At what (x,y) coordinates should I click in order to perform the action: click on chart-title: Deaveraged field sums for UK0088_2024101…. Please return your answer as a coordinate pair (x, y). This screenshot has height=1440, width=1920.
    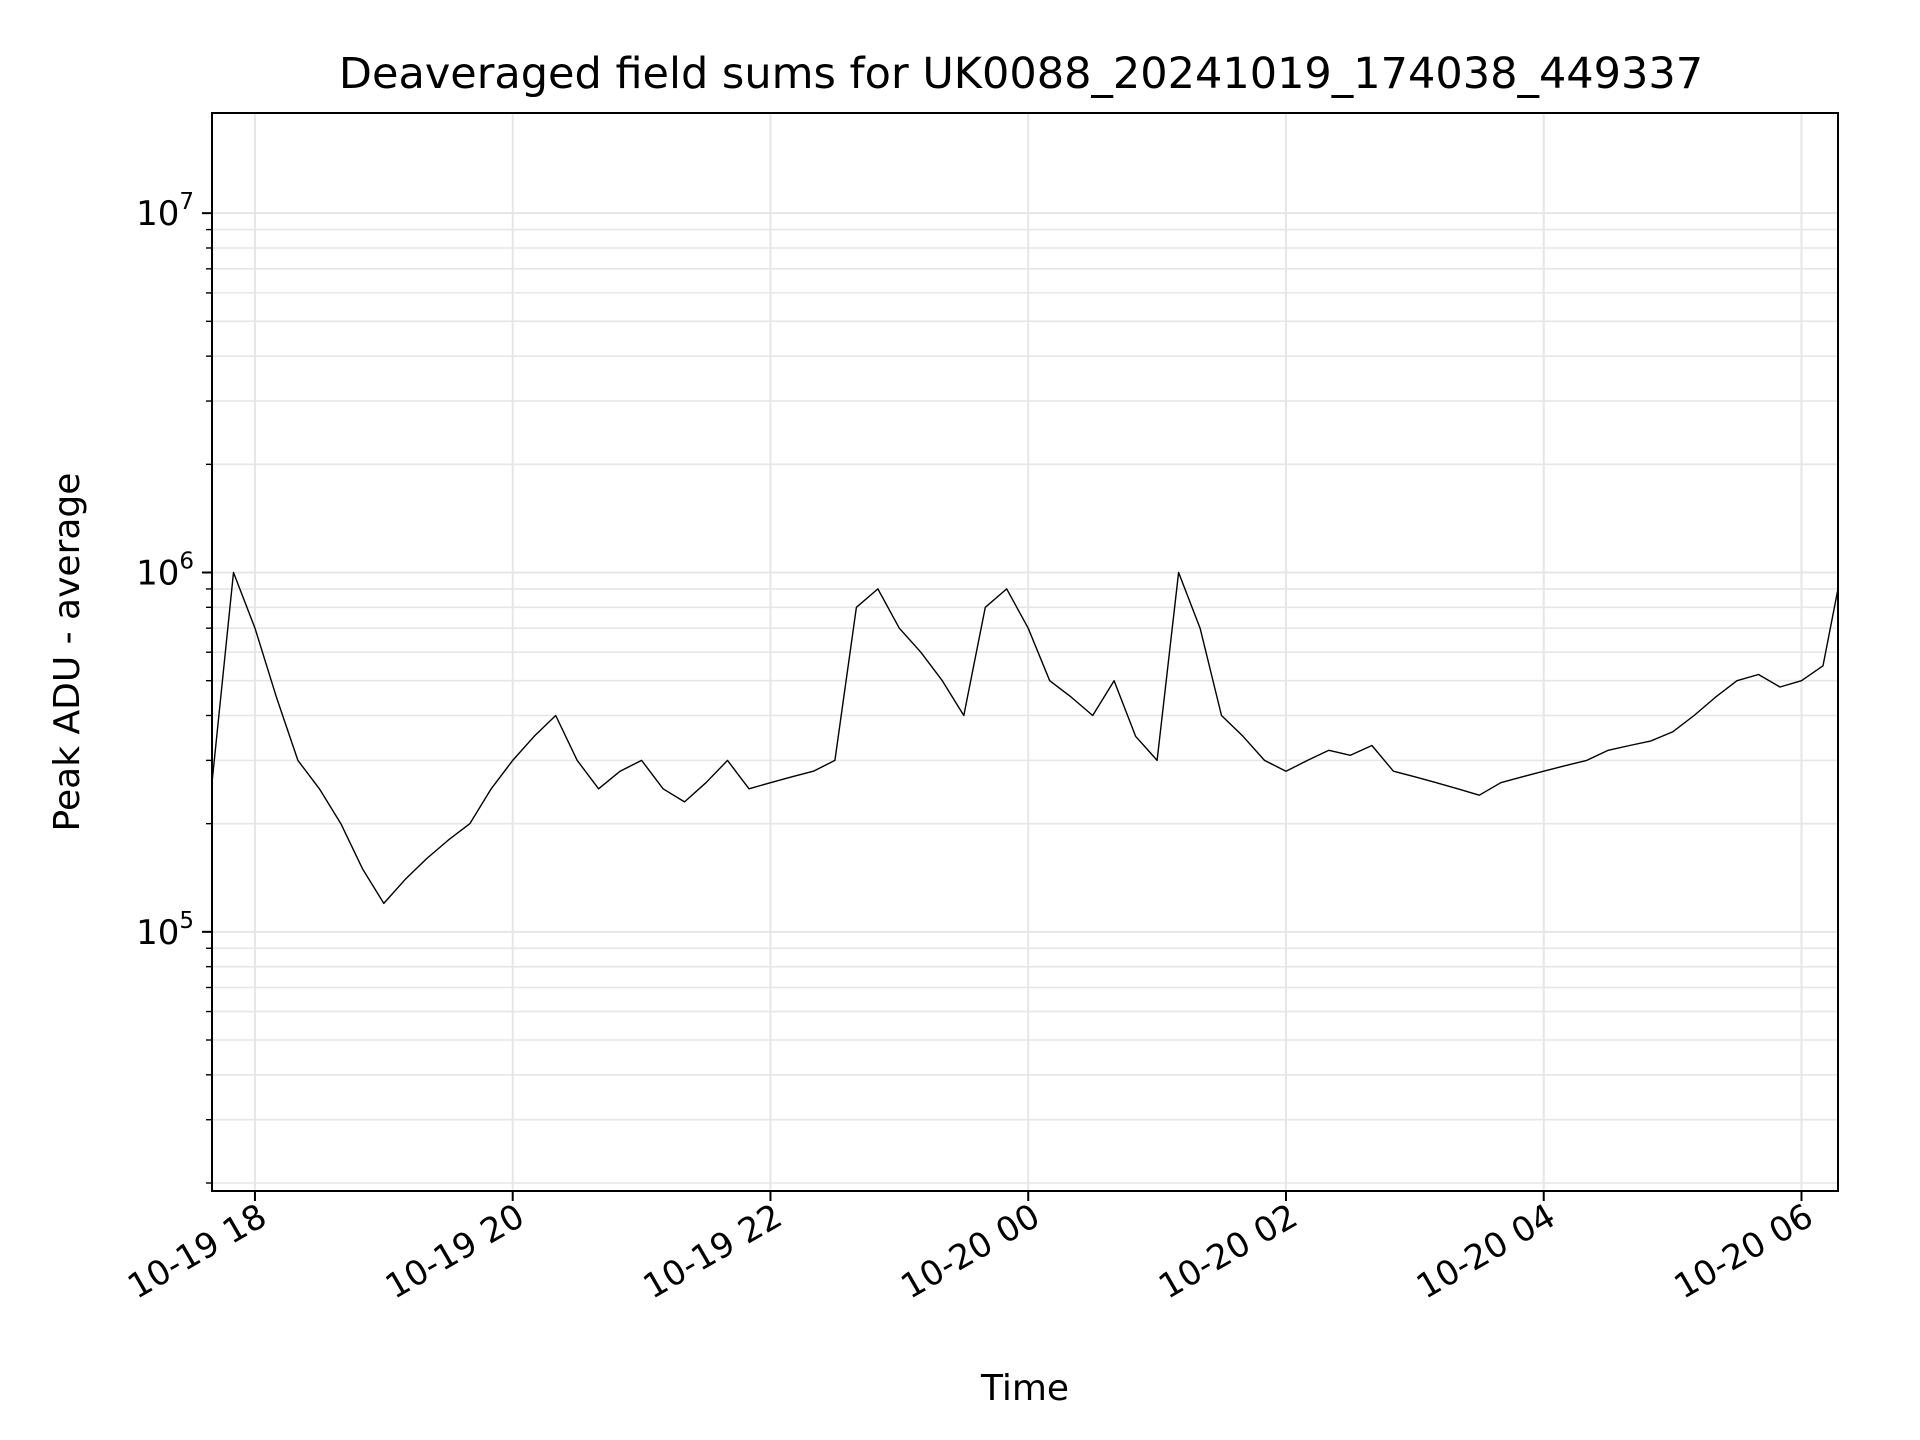
    Looking at the image, I should click on (1021, 74).